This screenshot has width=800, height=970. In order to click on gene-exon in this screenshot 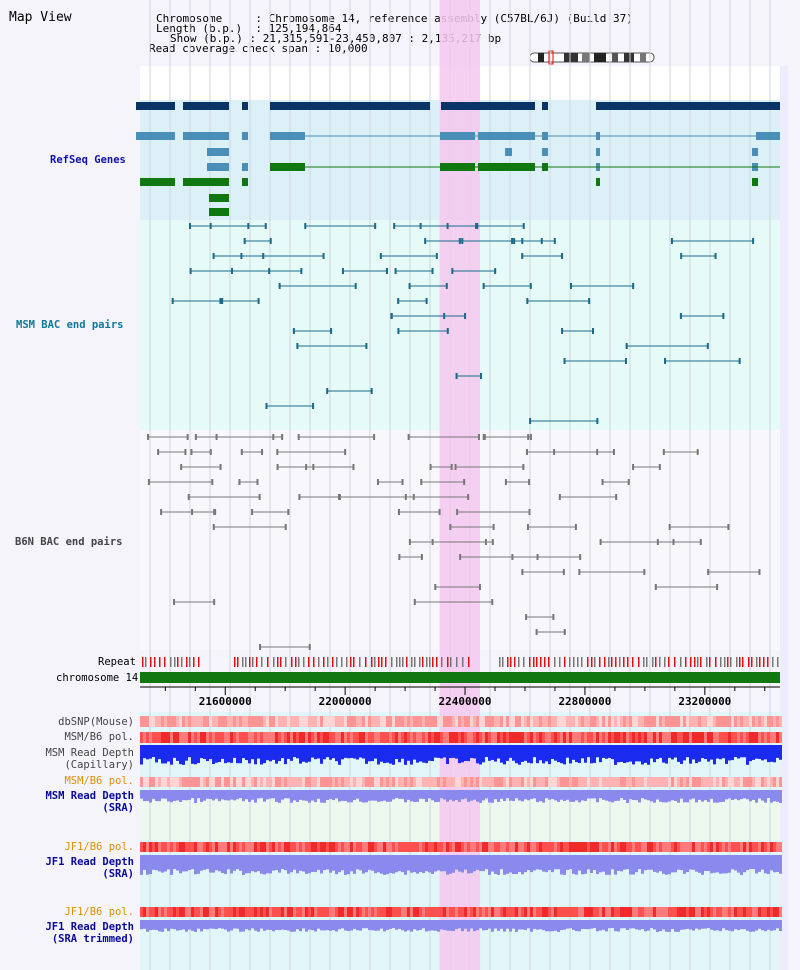, I will do `click(457, 136)`.